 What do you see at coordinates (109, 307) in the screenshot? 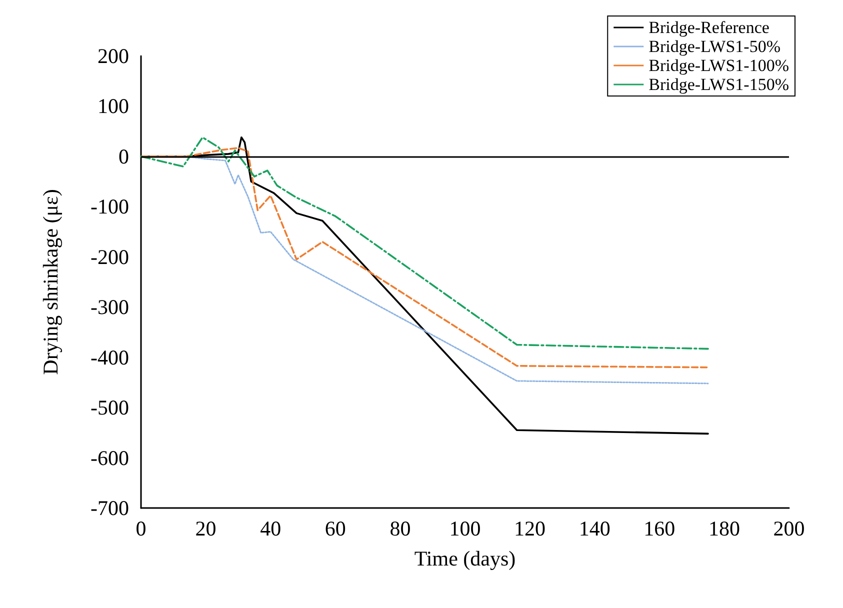
I see `y-tick-label: -300` at bounding box center [109, 307].